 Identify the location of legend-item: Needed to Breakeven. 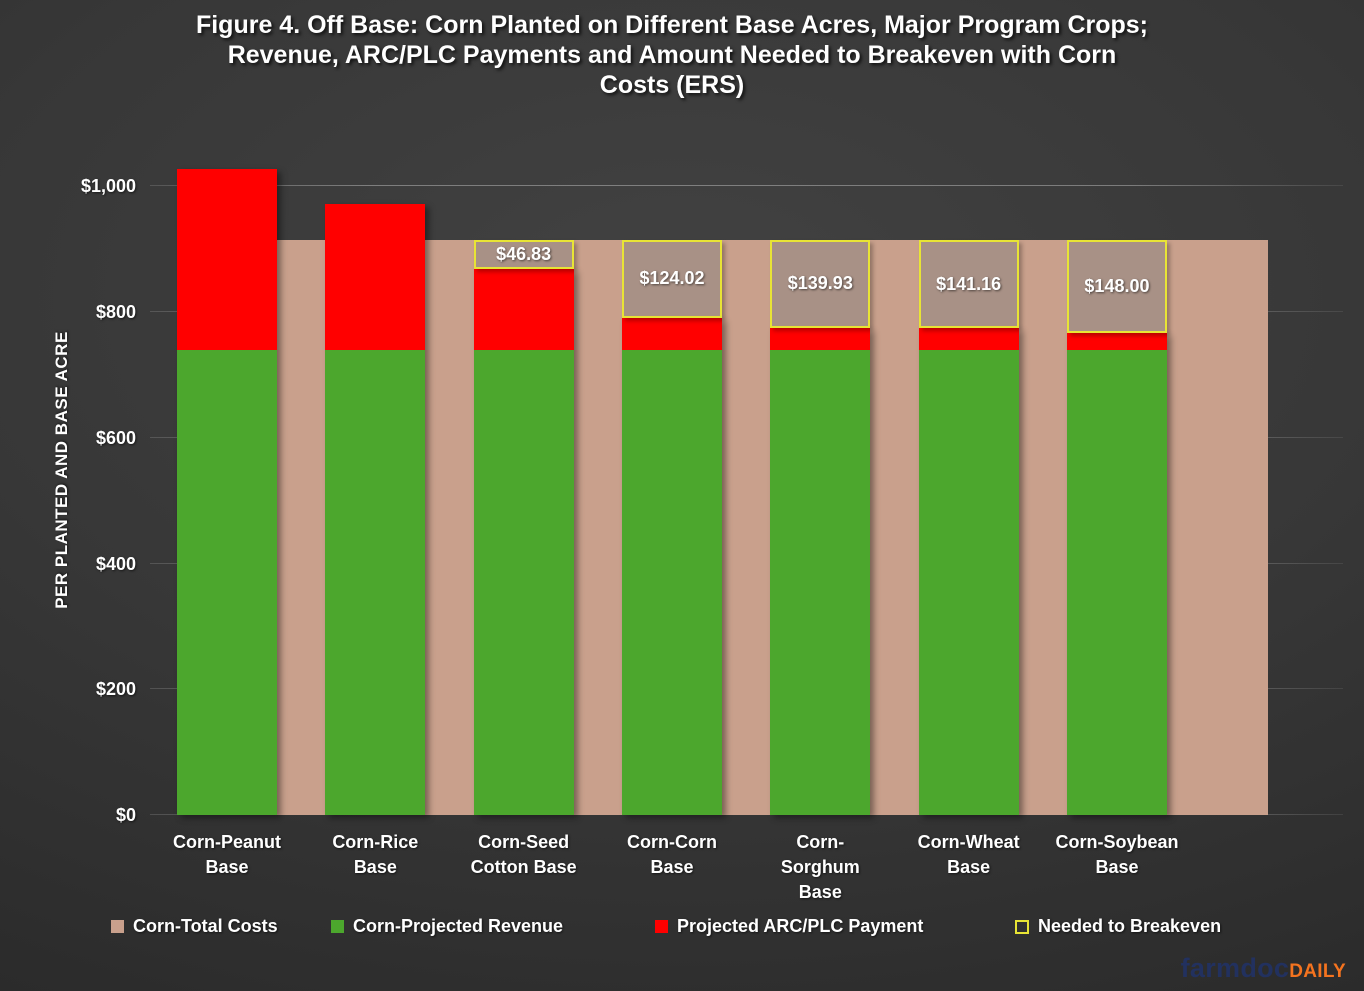
(1118, 926).